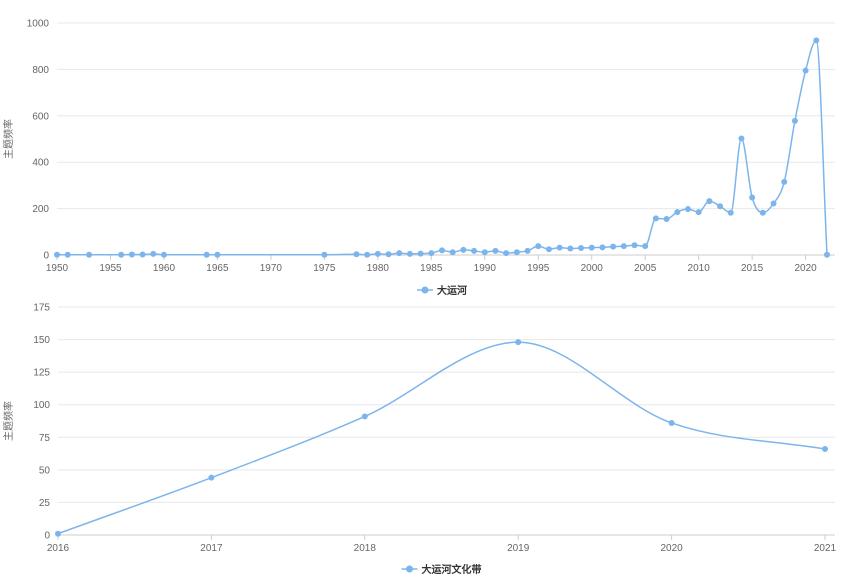 This screenshot has height=579, width=860. Describe the element at coordinates (441, 569) in the screenshot. I see `chart-bottom-legend: 大运河文化带` at that location.